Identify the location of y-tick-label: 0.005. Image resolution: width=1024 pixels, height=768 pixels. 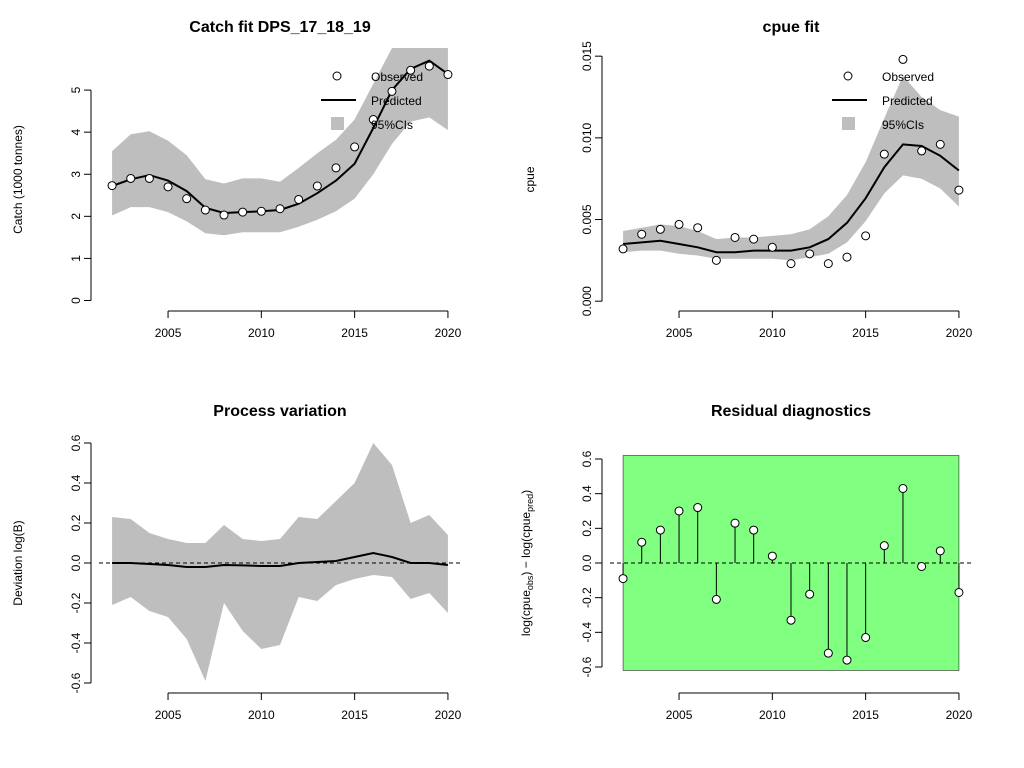
(587, 219).